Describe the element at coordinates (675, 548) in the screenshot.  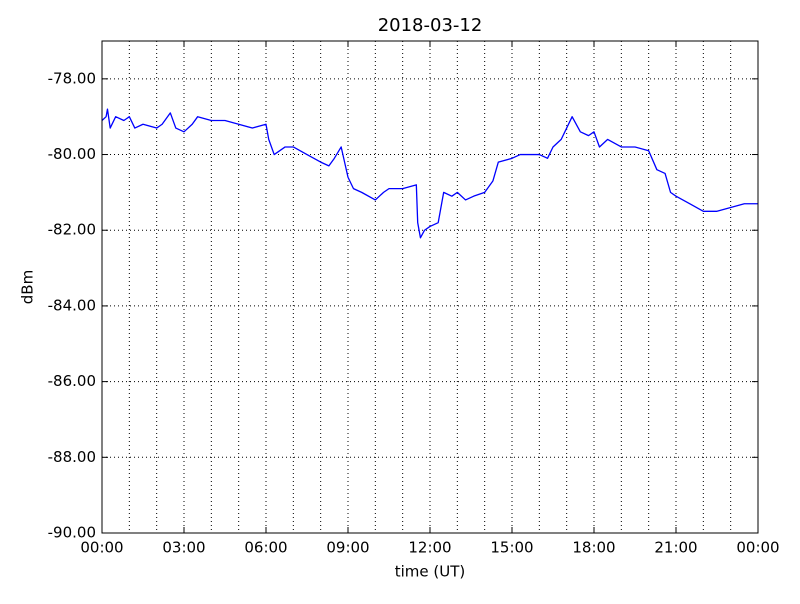
I see `x-tick-label: 21:00` at that location.